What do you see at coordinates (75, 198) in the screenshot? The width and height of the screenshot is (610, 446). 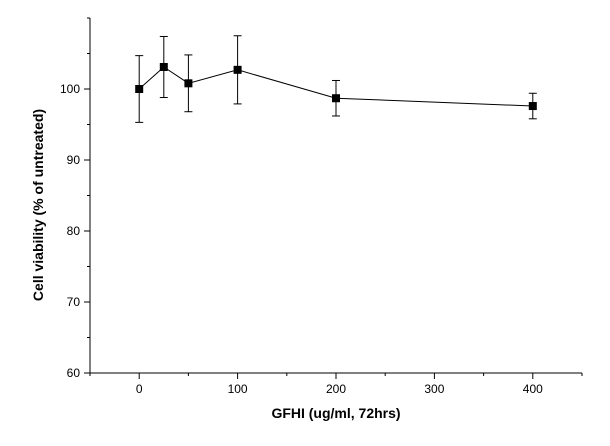 I see `y-ticks: 60 70 80 90 100` at bounding box center [75, 198].